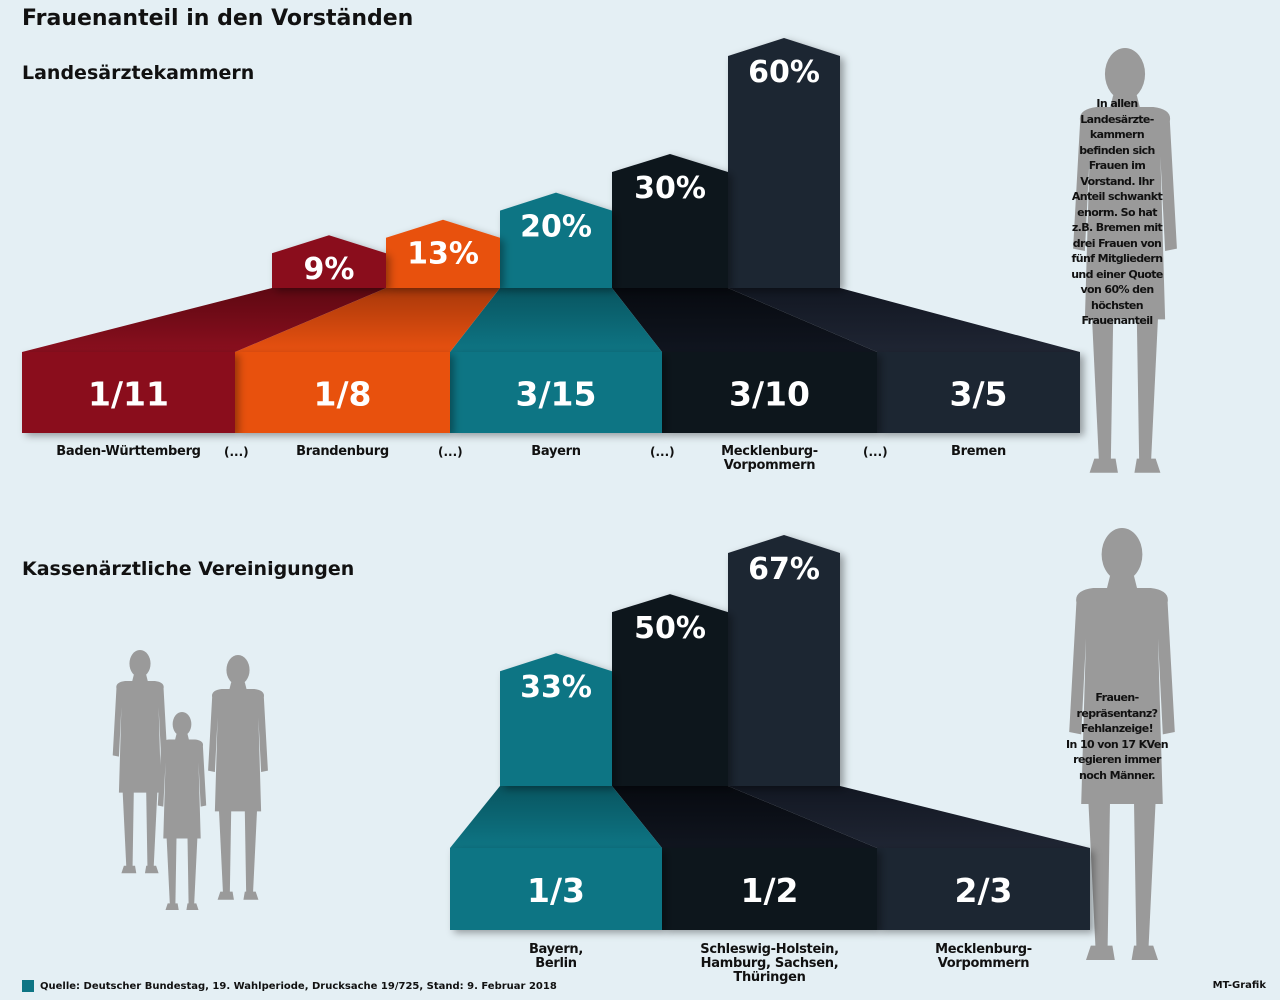 This screenshot has width=1280, height=1000. Describe the element at coordinates (236, 452) in the screenshot. I see `omitted-marker-1: (...)` at that location.